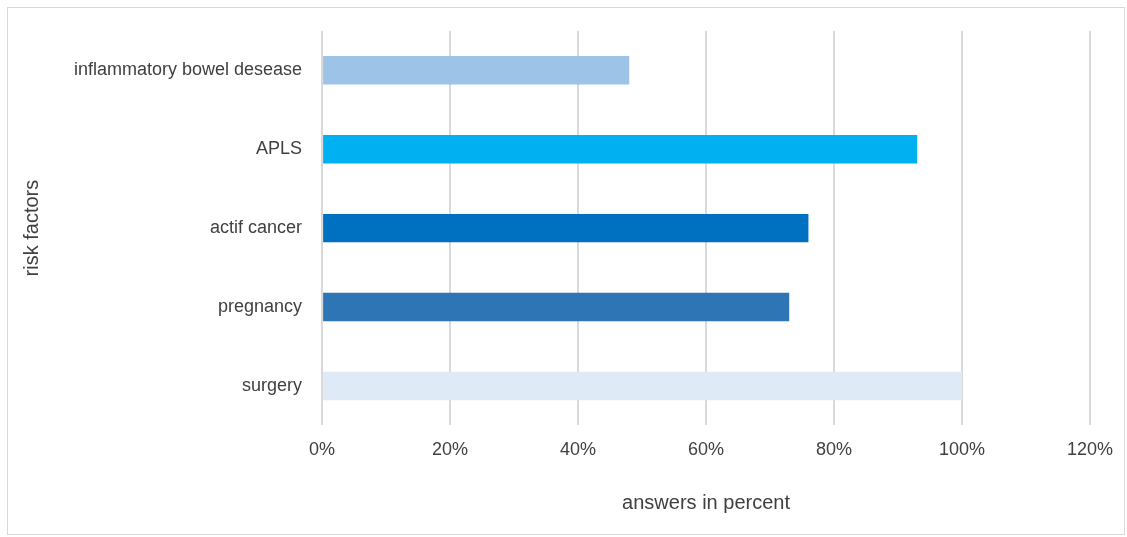 The width and height of the screenshot is (1127, 537). Describe the element at coordinates (272, 384) in the screenshot. I see `y-tick-label: surgery` at that location.